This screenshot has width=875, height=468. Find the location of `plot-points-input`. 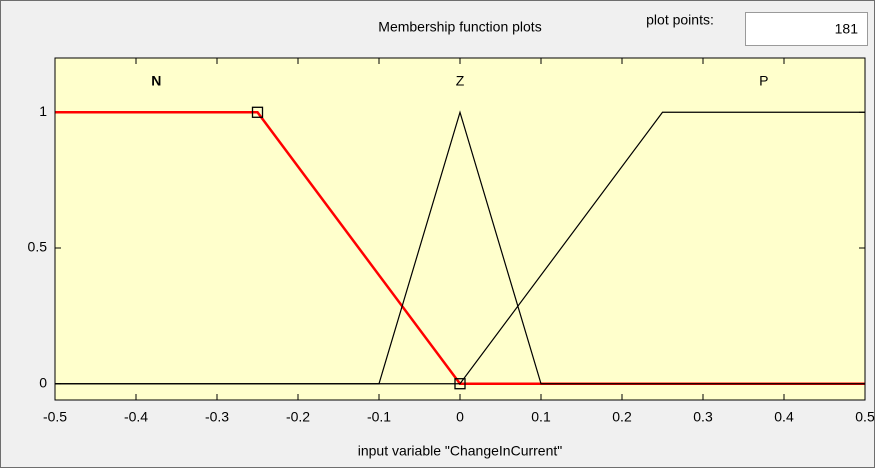

plot-points-input is located at coordinates (806, 29).